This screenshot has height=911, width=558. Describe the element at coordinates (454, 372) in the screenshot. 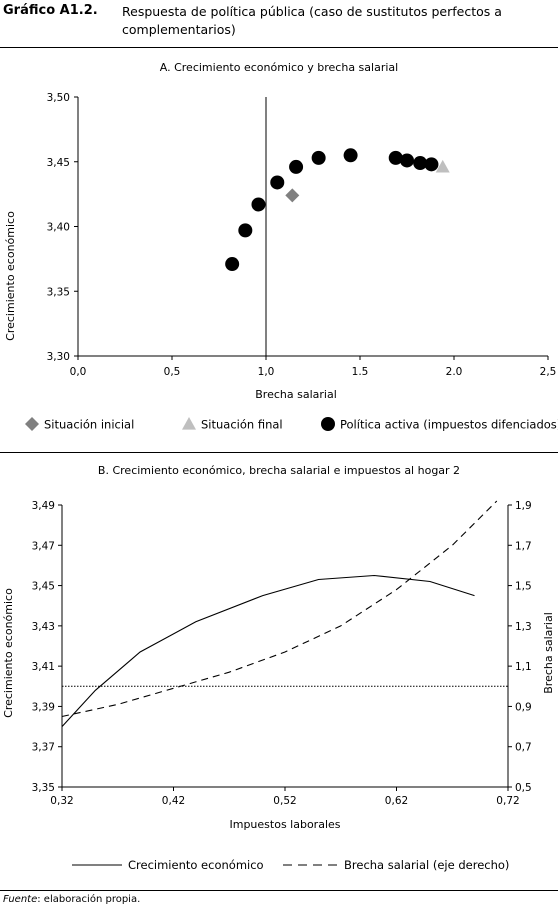

I see `x-tick-label: 2.0` at that location.